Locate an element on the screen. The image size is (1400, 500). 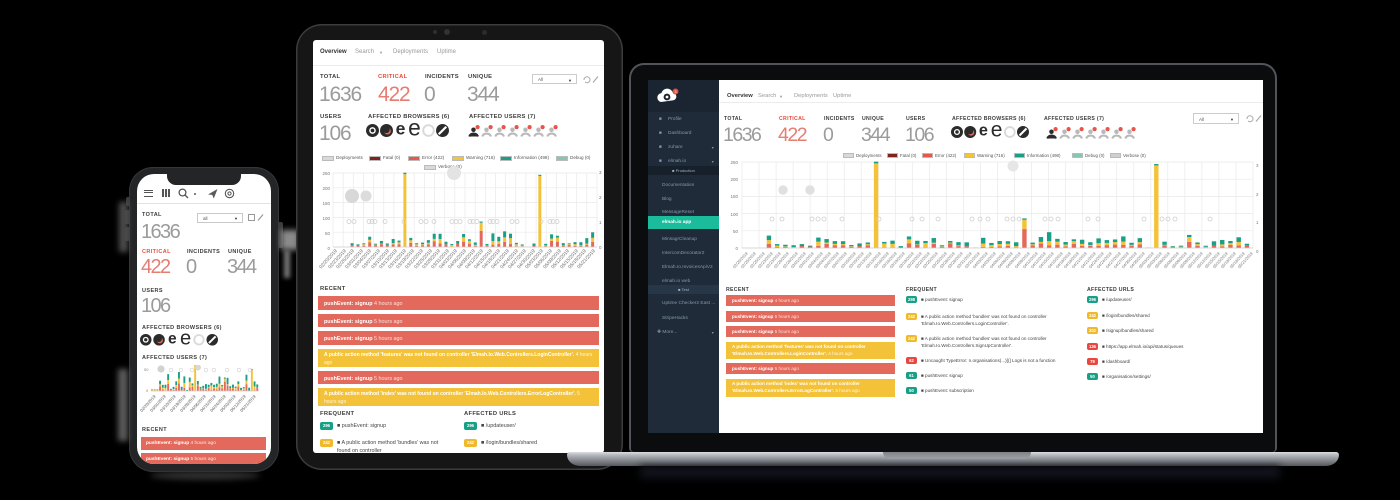
svg-text: 3 is located at coordinates (675, 91).